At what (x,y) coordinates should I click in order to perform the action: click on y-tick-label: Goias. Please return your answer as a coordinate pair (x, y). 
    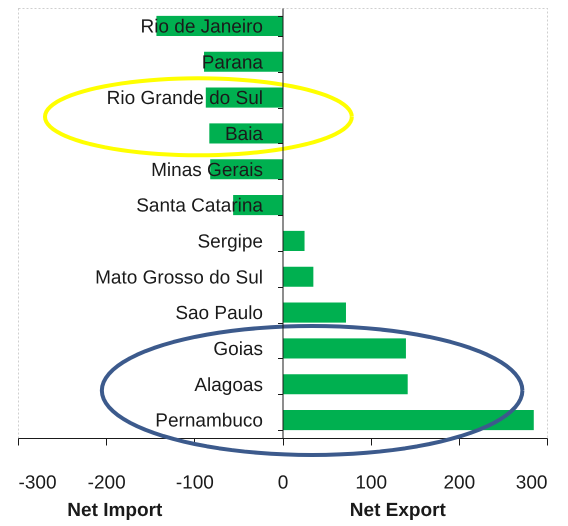
    Looking at the image, I should click on (238, 349).